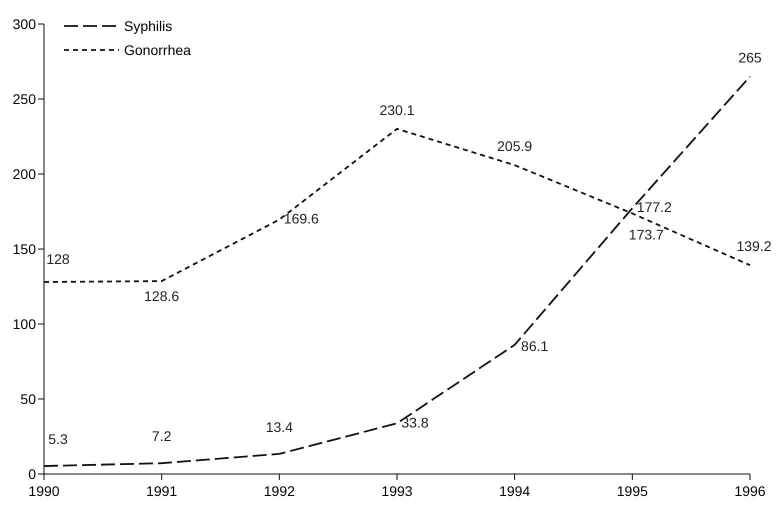 The width and height of the screenshot is (780, 514). I want to click on data-label: 128.6, so click(162, 296).